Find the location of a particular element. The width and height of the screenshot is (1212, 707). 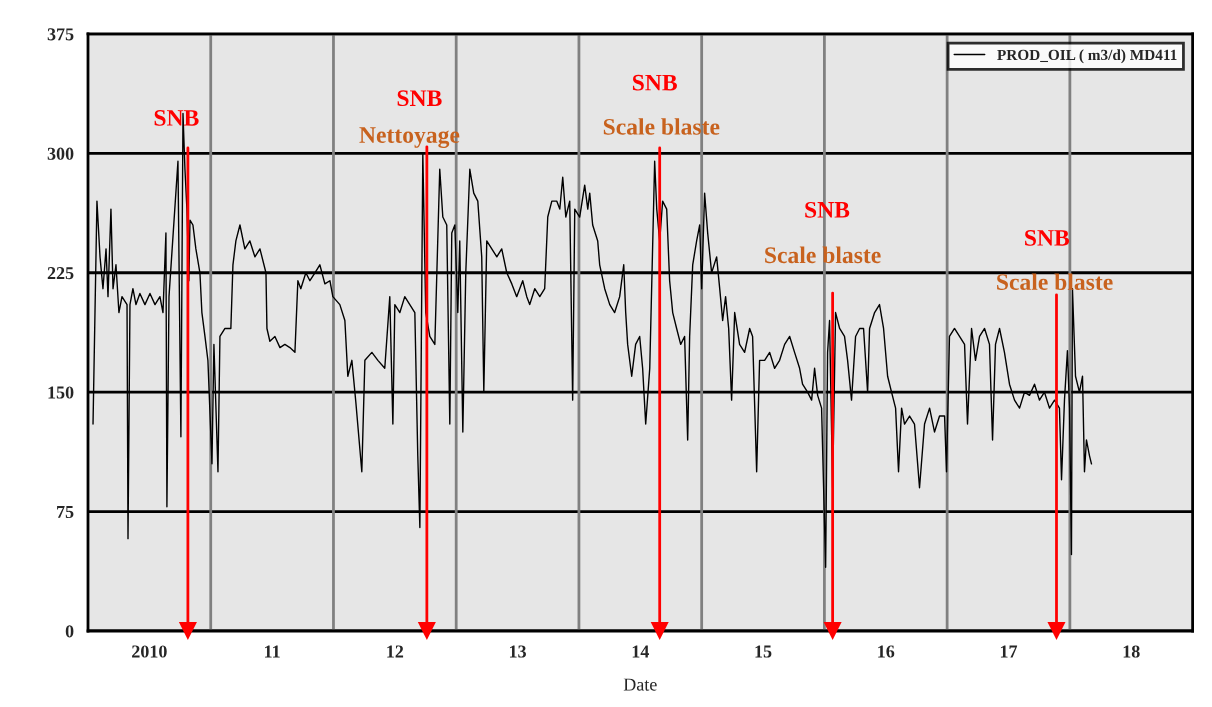

annotation: Nettoyage is located at coordinates (409, 137).